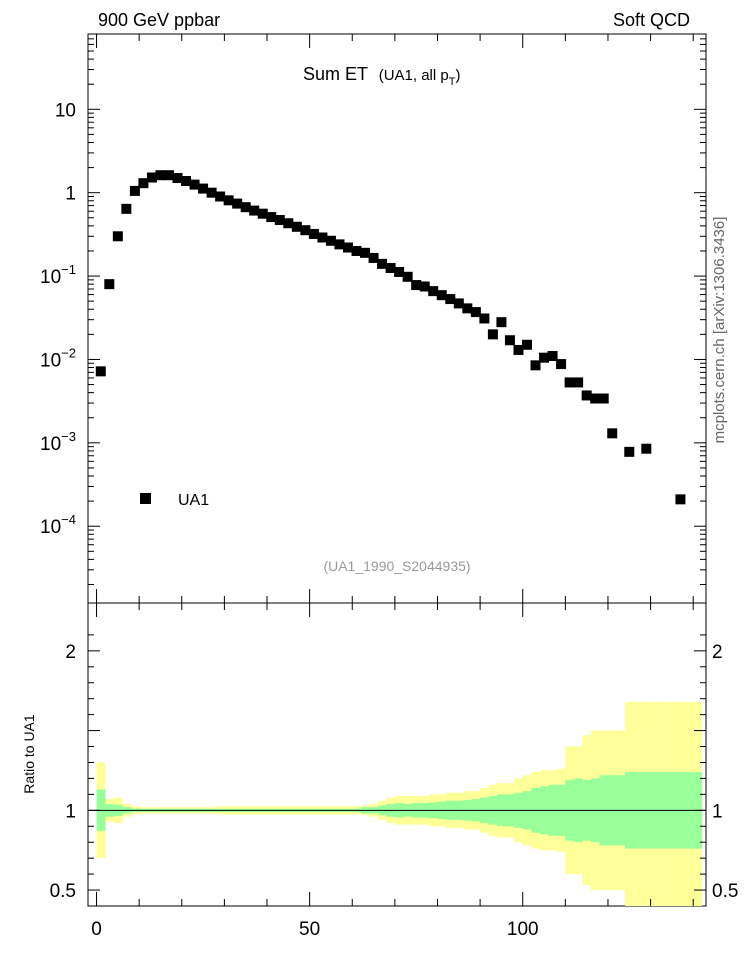 The height and width of the screenshot is (972, 746). Describe the element at coordinates (65, 110) in the screenshot. I see `main-ytick-label: 10` at that location.